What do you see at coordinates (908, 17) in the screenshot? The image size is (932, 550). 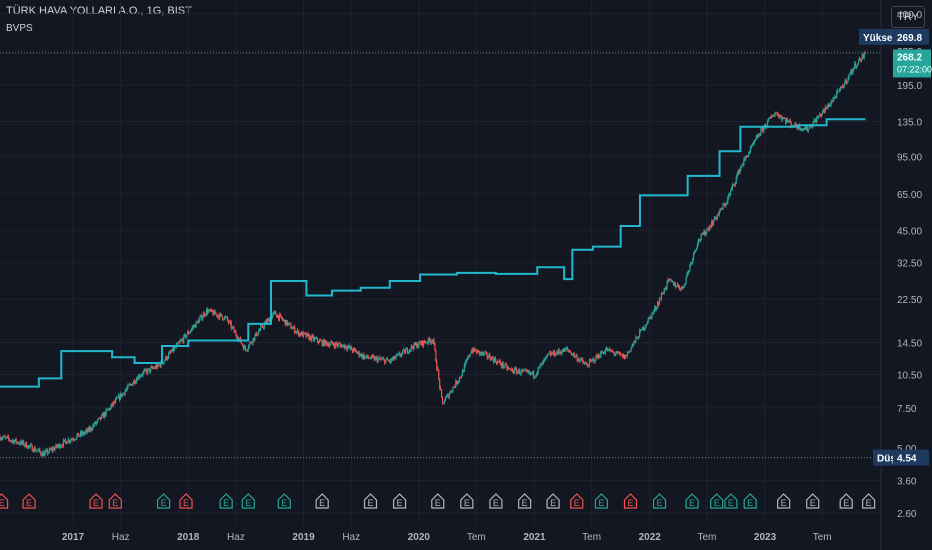 I see `currency-button: TRY` at bounding box center [908, 17].